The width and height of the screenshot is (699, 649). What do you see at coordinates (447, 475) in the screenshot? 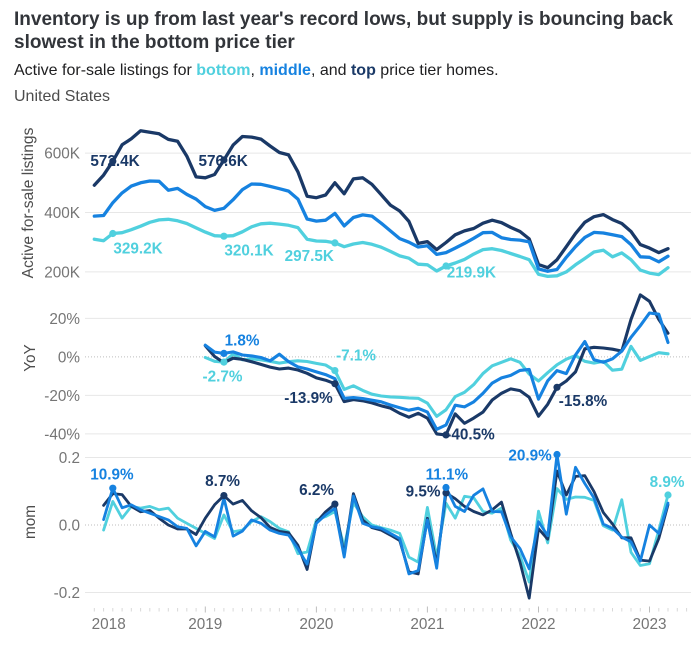
I see `svg-text: 11.1%` at bounding box center [447, 475].